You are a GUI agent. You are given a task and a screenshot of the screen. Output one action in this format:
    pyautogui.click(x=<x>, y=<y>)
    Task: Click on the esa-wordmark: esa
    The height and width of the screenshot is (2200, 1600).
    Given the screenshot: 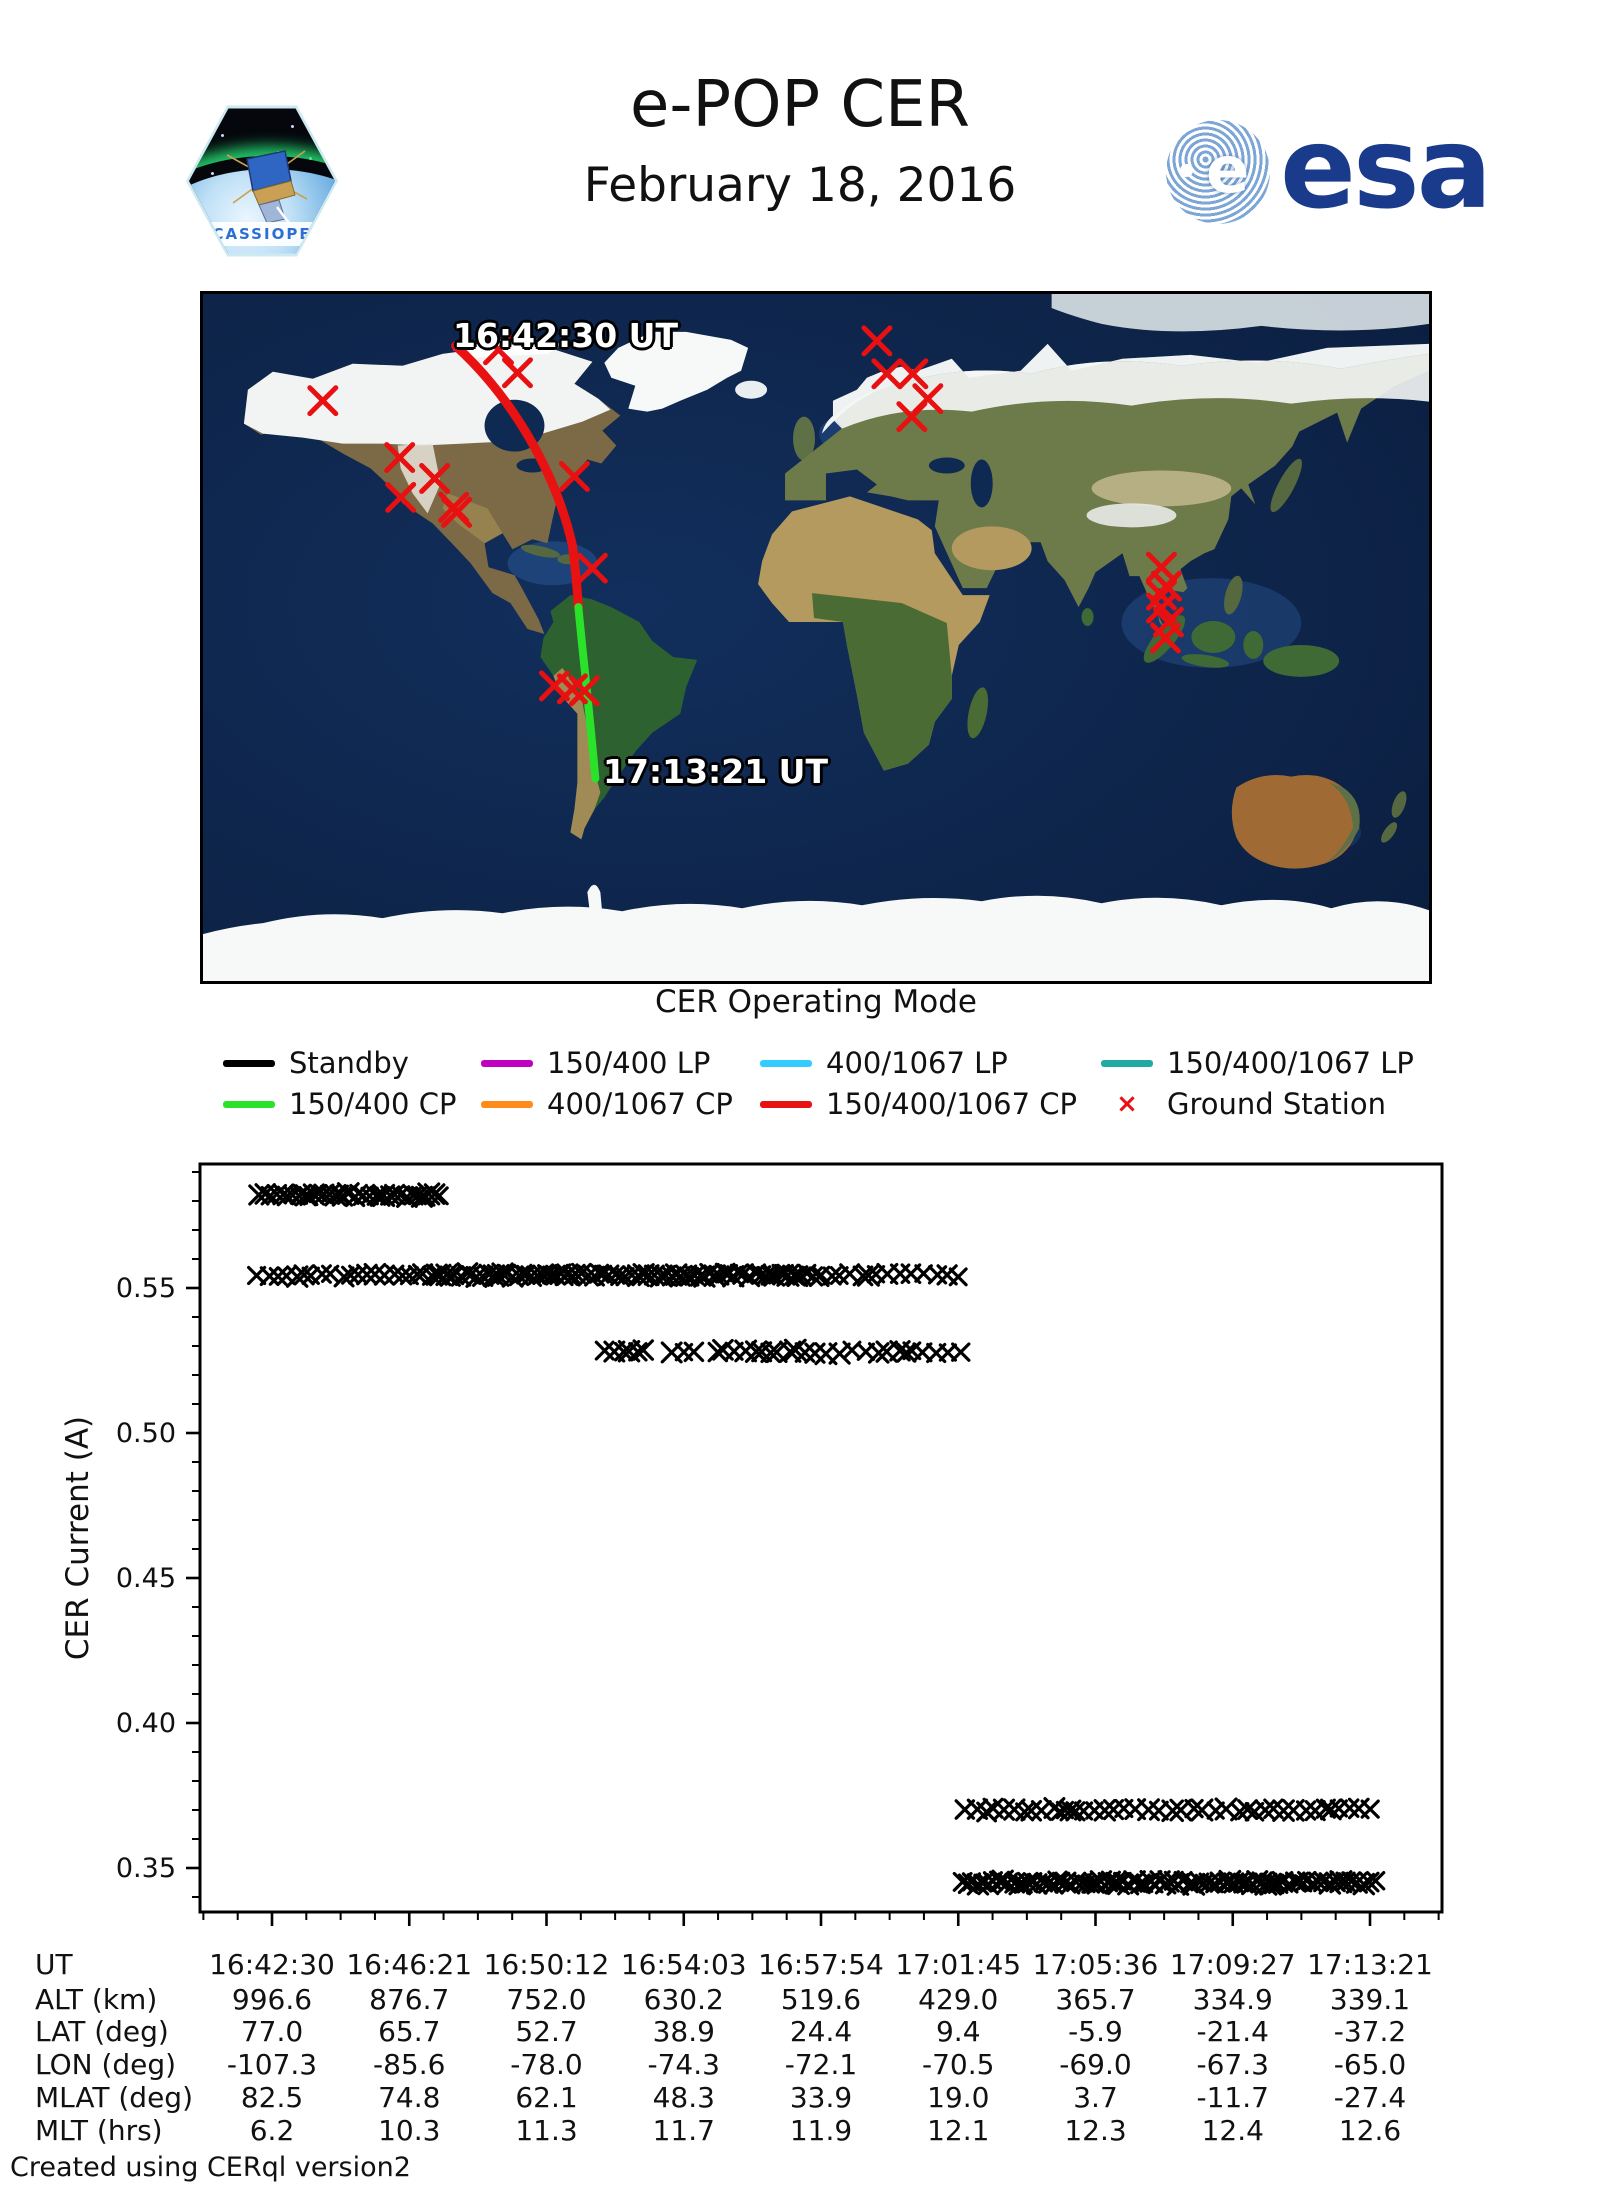 What is the action you would take?
    pyautogui.click(x=1386, y=169)
    